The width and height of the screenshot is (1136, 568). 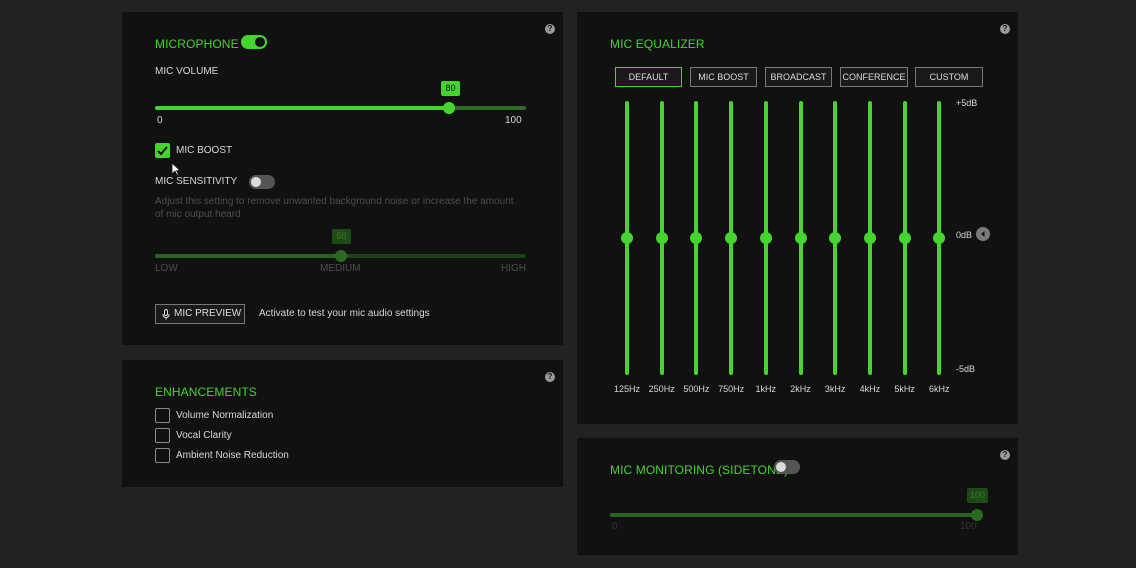 What do you see at coordinates (187, 71) in the screenshot?
I see `mic-volume-label: MIC VOLUME` at bounding box center [187, 71].